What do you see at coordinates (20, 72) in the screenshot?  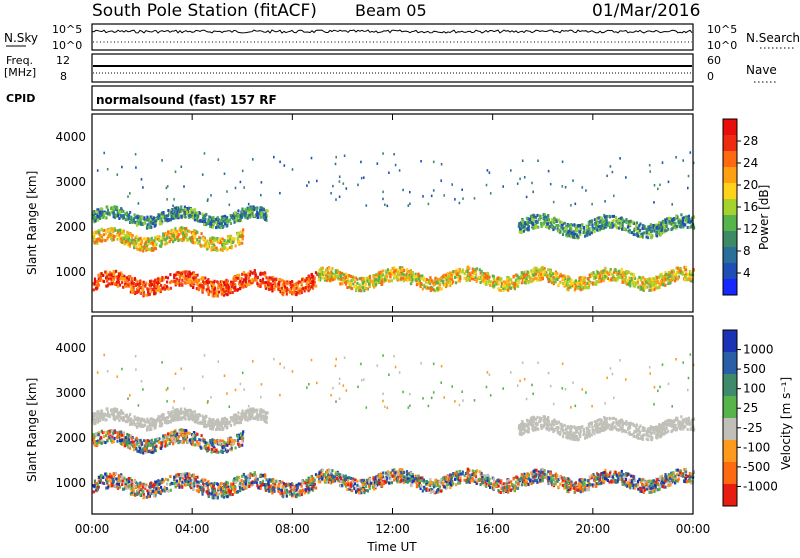 I see `freq-label-line2: [MHz]` at bounding box center [20, 72].